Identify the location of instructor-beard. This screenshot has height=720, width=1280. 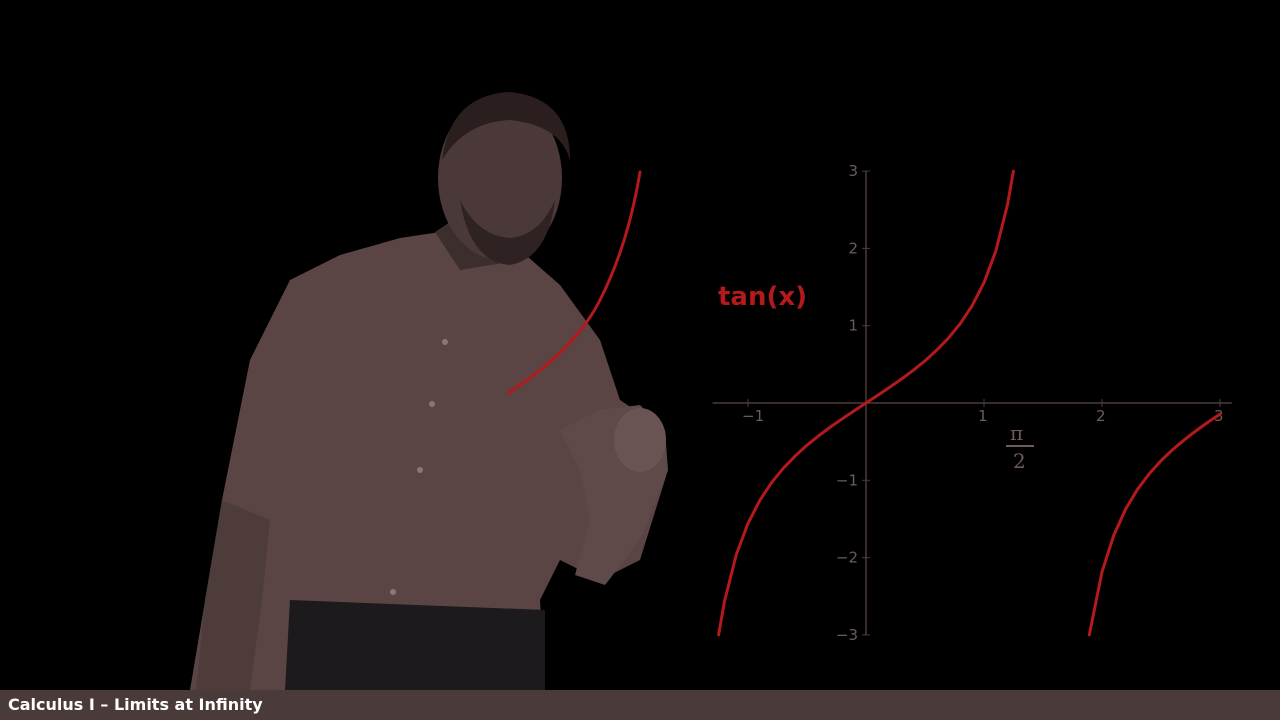
(507, 232).